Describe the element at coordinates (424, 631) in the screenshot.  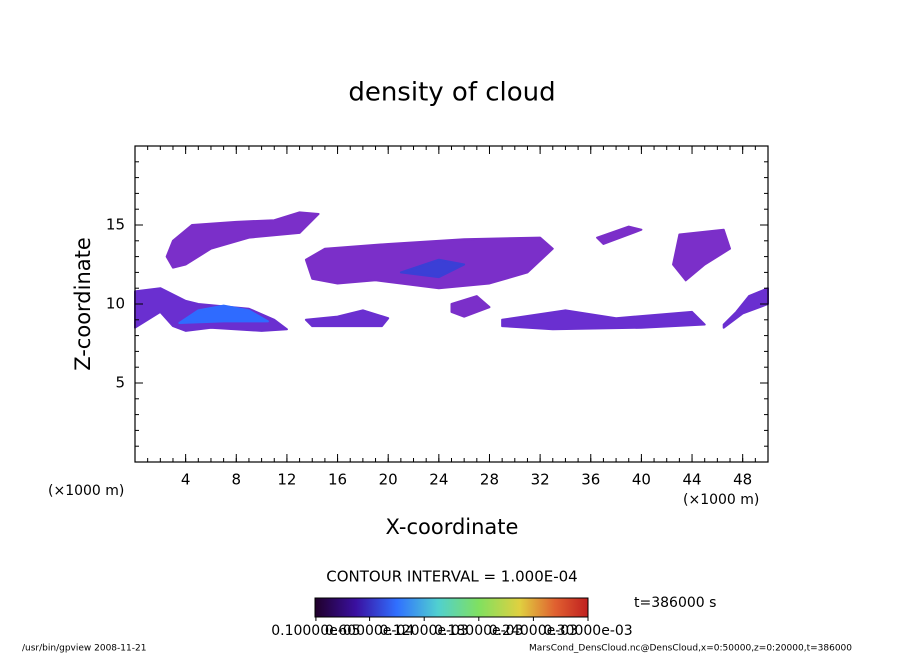
I see `colorbar-tick-label: 0.12000e-03` at that location.